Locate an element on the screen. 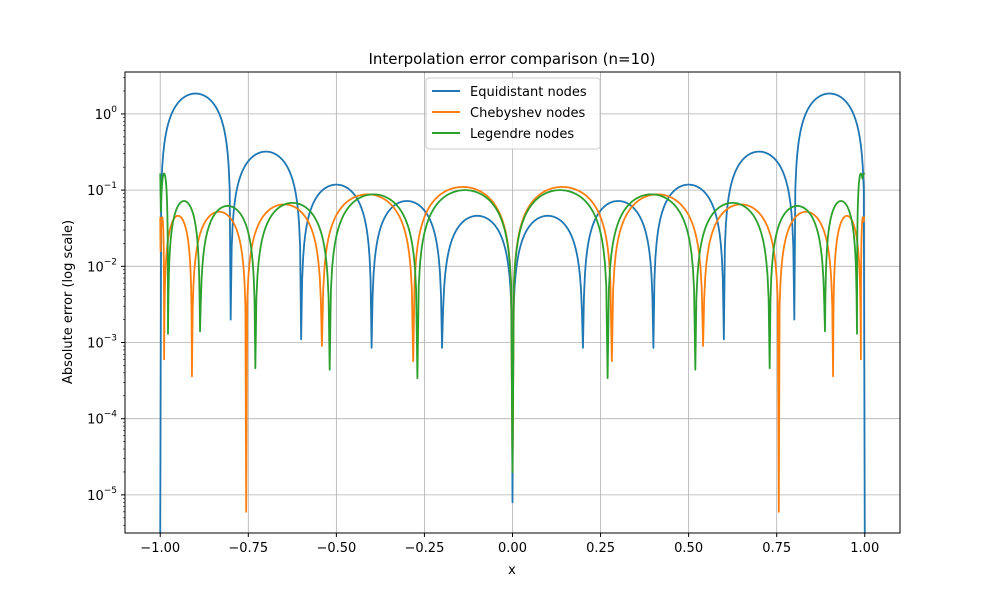 This screenshot has width=1000, height=600. legend-box is located at coordinates (513, 113).